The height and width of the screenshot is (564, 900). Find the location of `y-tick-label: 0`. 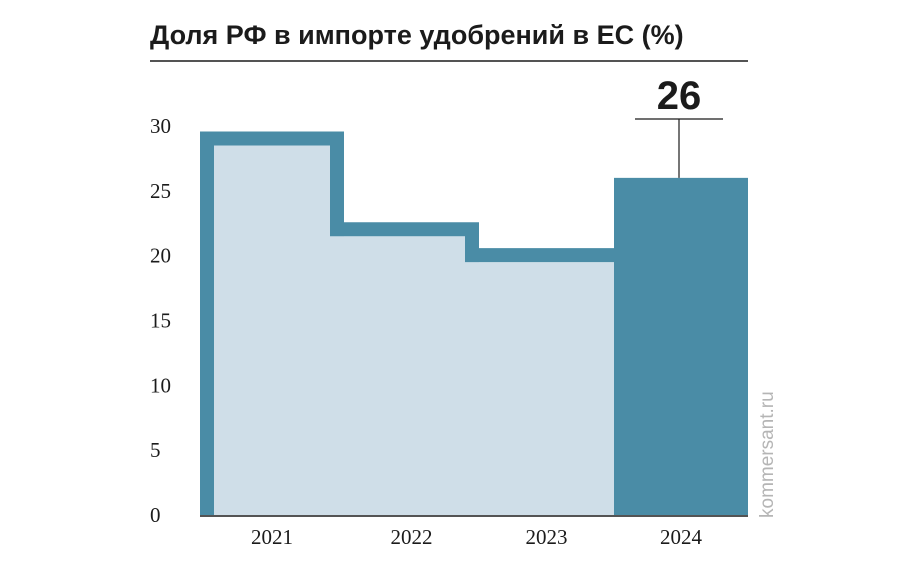

y-tick-label: 0 is located at coordinates (155, 515).